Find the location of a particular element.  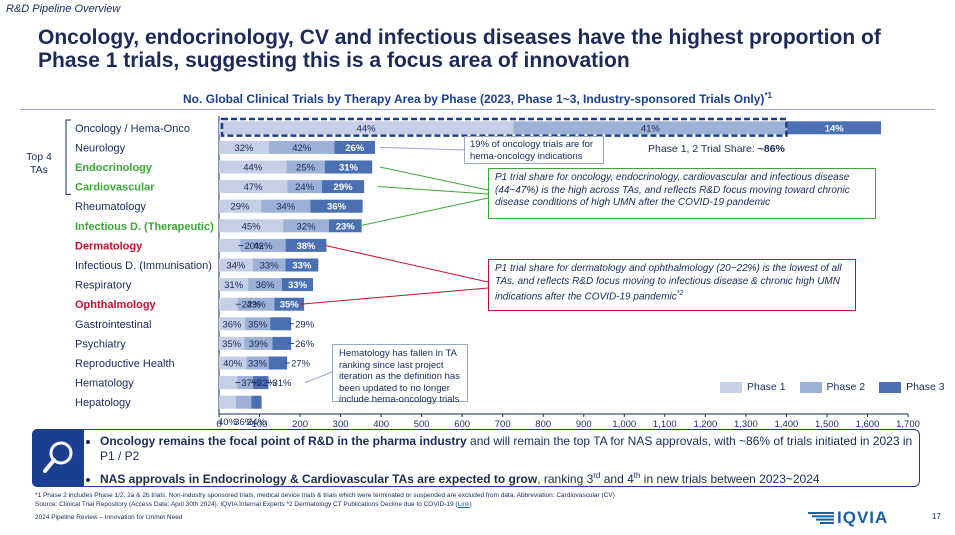

data-label: 38% is located at coordinates (306, 246).